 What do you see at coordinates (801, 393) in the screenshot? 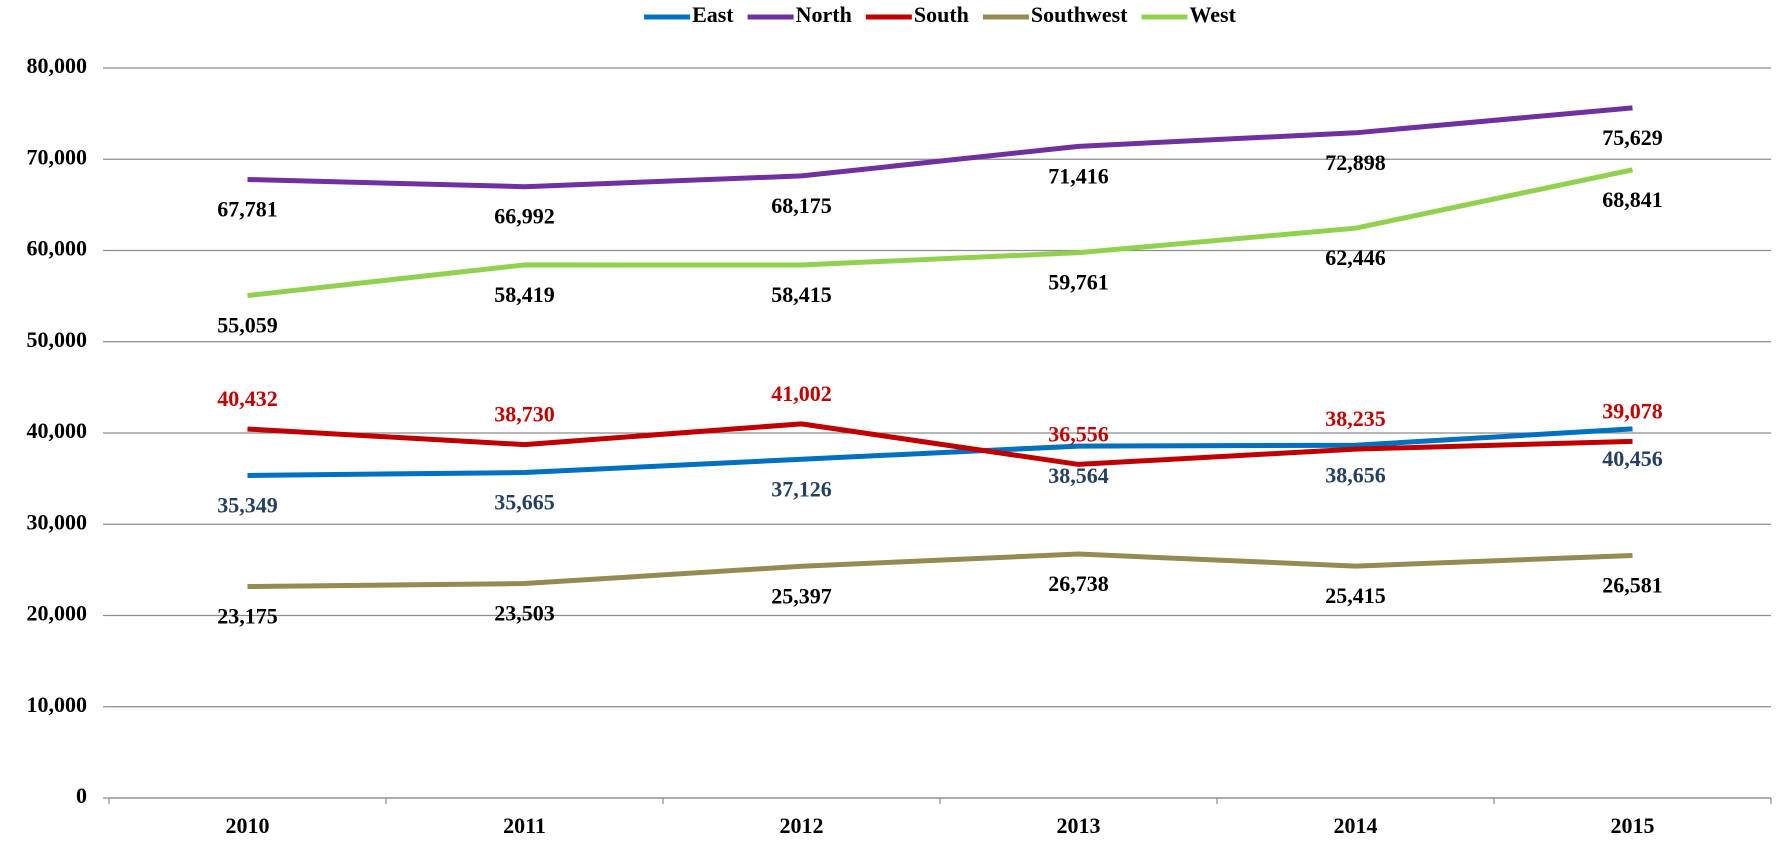
I see `data-label: 41,002` at bounding box center [801, 393].